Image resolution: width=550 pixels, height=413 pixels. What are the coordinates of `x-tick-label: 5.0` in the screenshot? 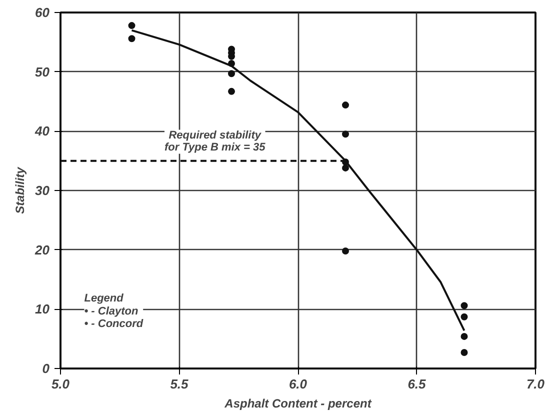 It's located at (60, 384).